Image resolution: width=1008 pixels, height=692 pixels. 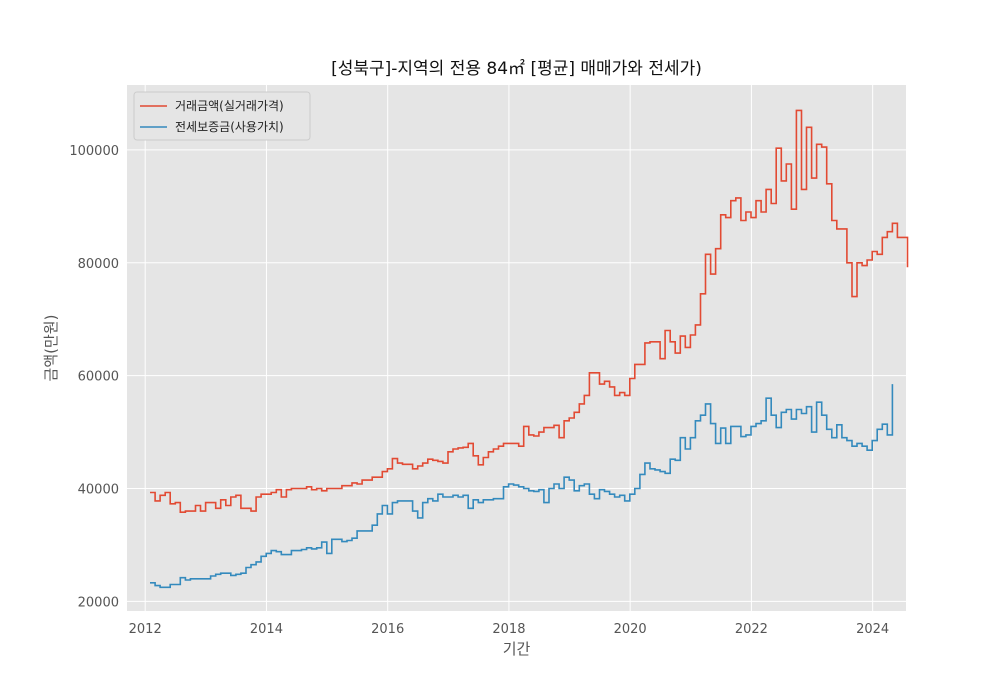 What do you see at coordinates (98, 602) in the screenshot?
I see `y-tick-label: 20000` at bounding box center [98, 602].